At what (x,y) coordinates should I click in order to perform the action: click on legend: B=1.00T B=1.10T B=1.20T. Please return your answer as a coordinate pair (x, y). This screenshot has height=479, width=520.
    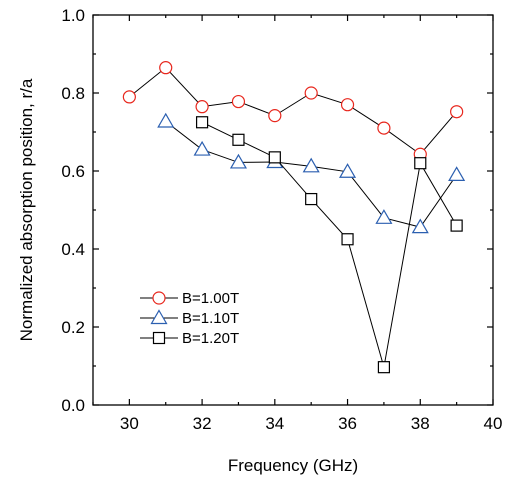
    Looking at the image, I should click on (189, 318).